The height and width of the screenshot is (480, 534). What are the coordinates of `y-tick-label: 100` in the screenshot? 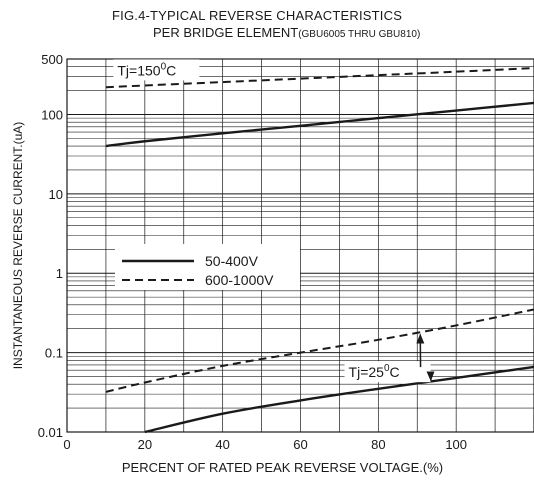 It's located at (52, 114).